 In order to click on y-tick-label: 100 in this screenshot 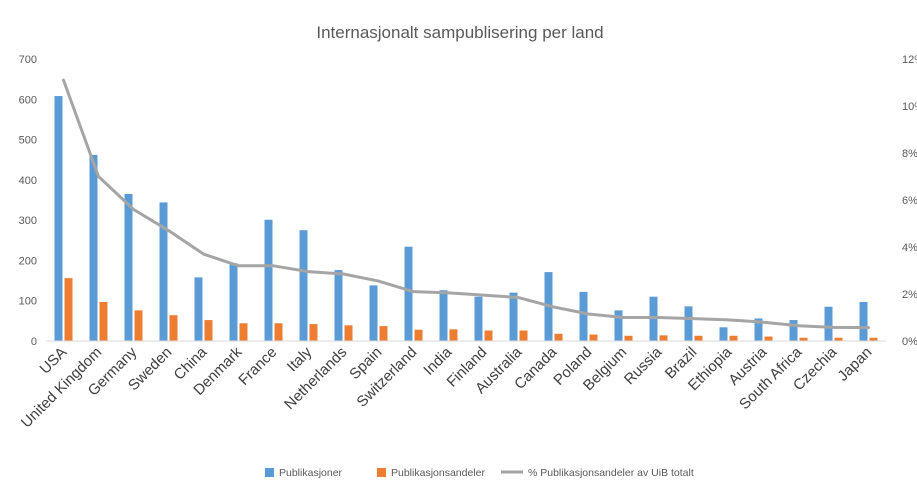, I will do `click(28, 302)`.